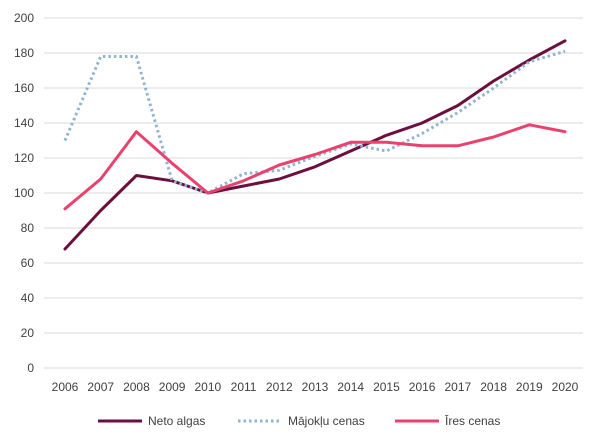 Image resolution: width=600 pixels, height=445 pixels. What do you see at coordinates (326, 421) in the screenshot?
I see `legend-label: Mājokļu cenas` at bounding box center [326, 421].